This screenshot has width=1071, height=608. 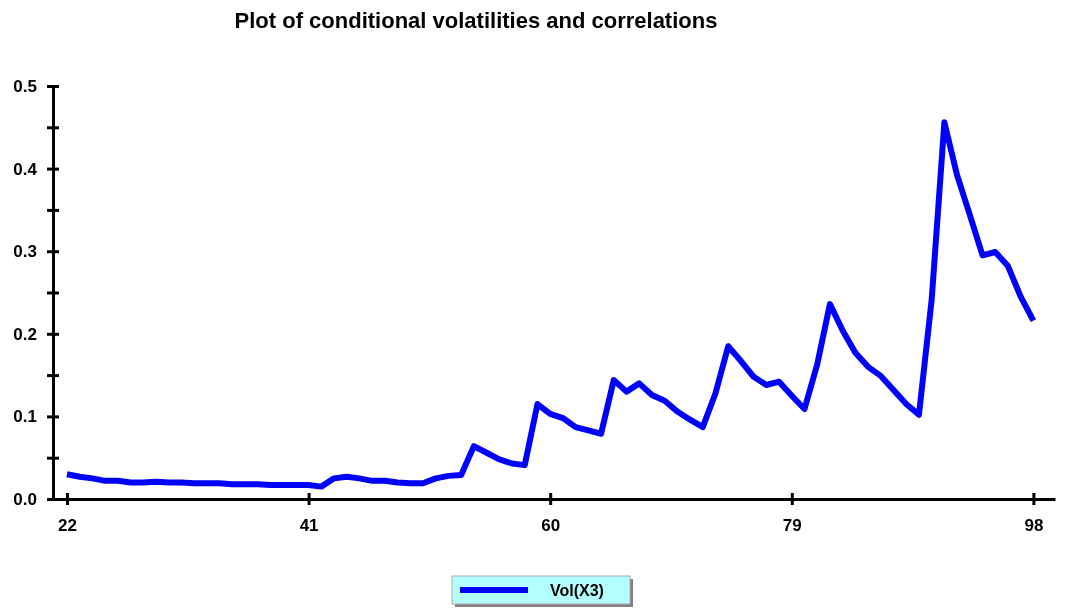 What do you see at coordinates (792, 526) in the screenshot?
I see `x-tick-label: 79` at bounding box center [792, 526].